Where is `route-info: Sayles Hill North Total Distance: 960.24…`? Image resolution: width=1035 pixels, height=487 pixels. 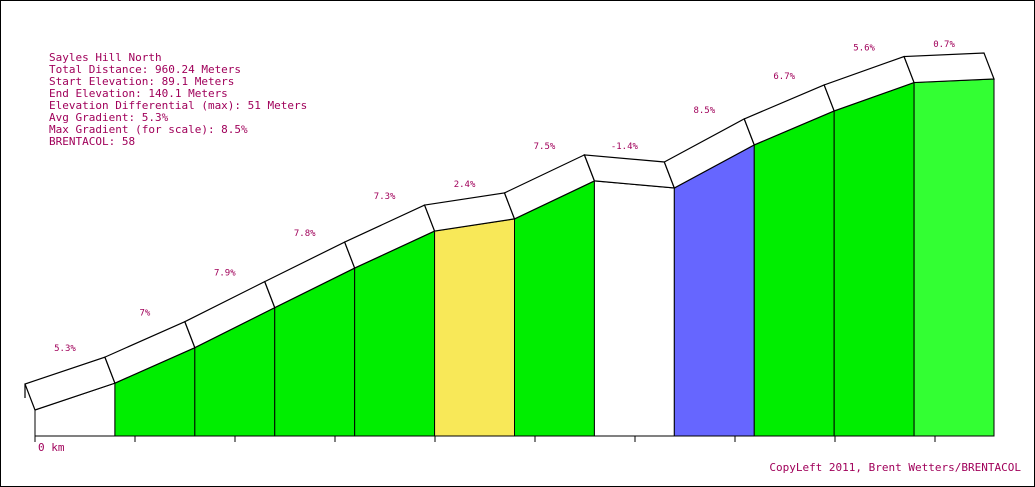 route-info: Sayles Hill North Total Distance: 960.24… is located at coordinates (178, 99).